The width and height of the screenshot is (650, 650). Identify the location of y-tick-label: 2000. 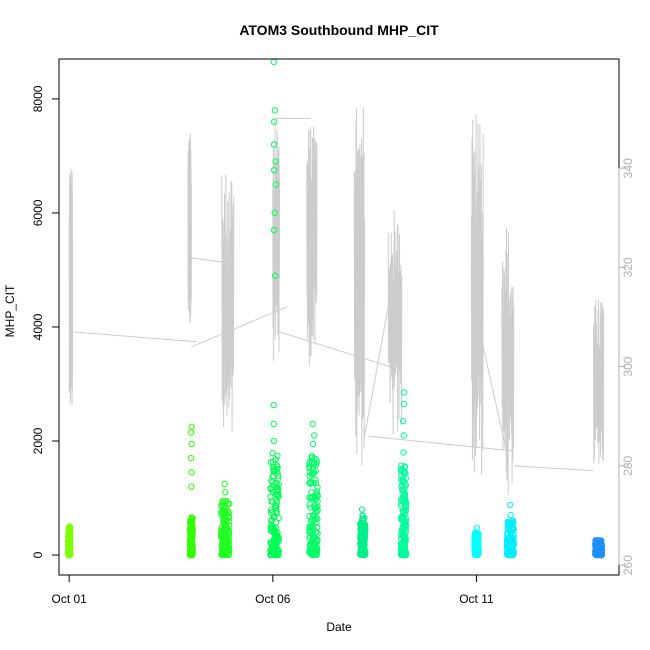
(38, 440).